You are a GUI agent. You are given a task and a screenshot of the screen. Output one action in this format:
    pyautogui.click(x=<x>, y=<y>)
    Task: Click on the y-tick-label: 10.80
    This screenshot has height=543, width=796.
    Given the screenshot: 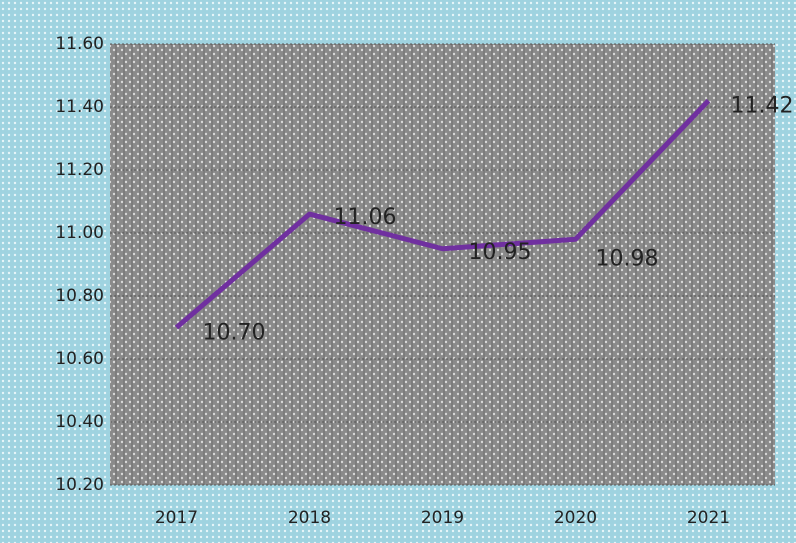 What is the action you would take?
    pyautogui.click(x=79, y=296)
    